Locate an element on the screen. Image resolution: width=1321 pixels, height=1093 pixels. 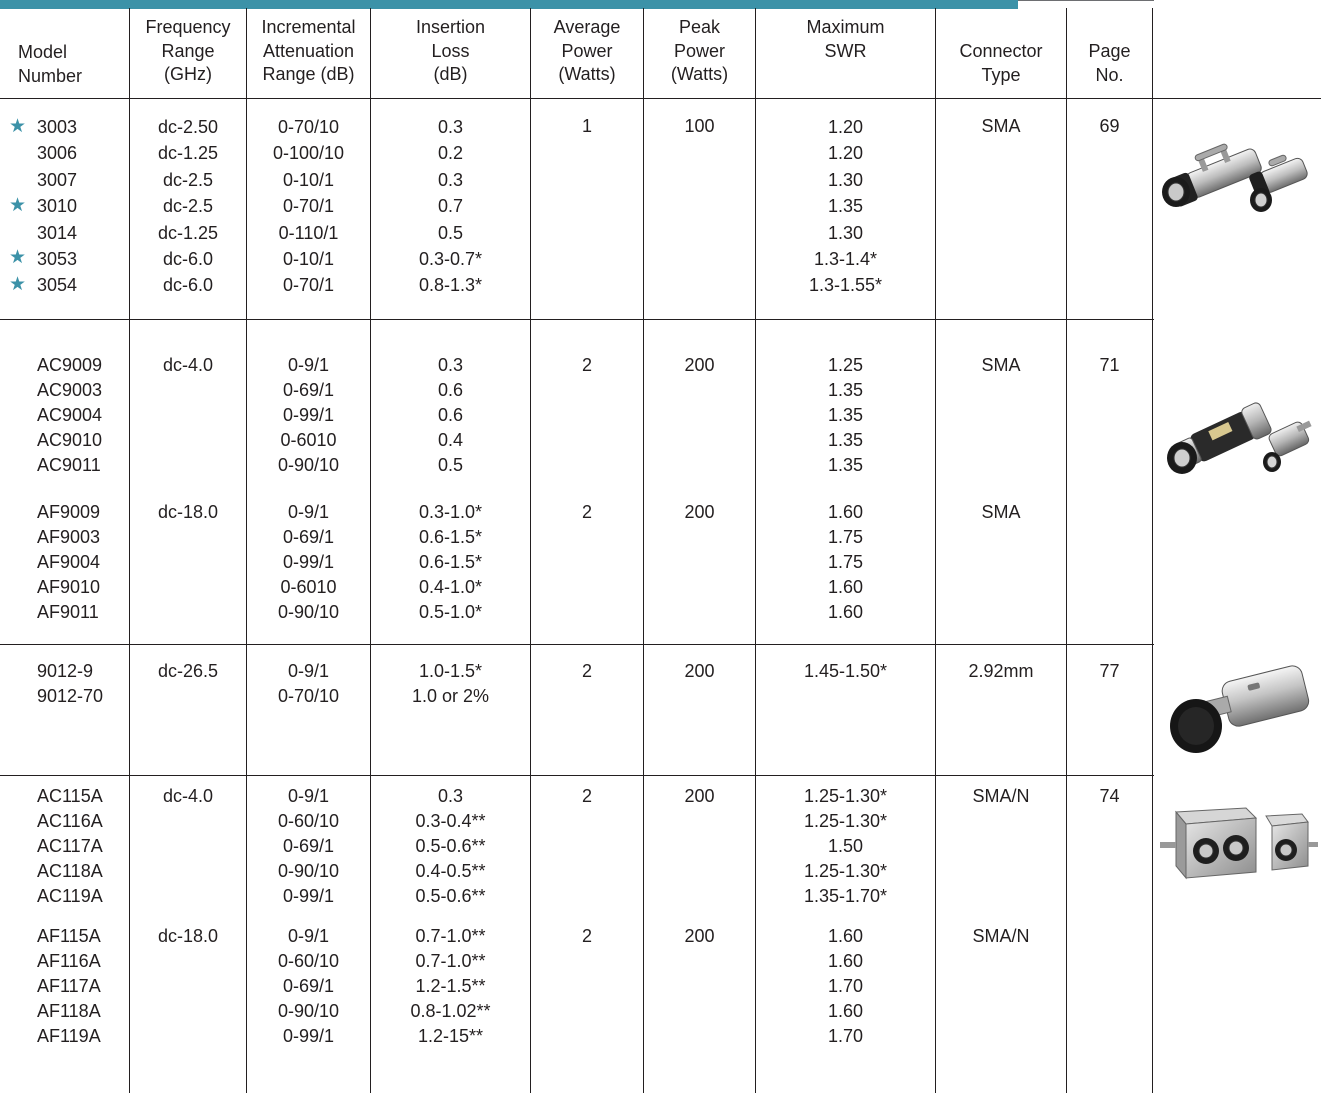
header-top-rule is located at coordinates (1086, 0).